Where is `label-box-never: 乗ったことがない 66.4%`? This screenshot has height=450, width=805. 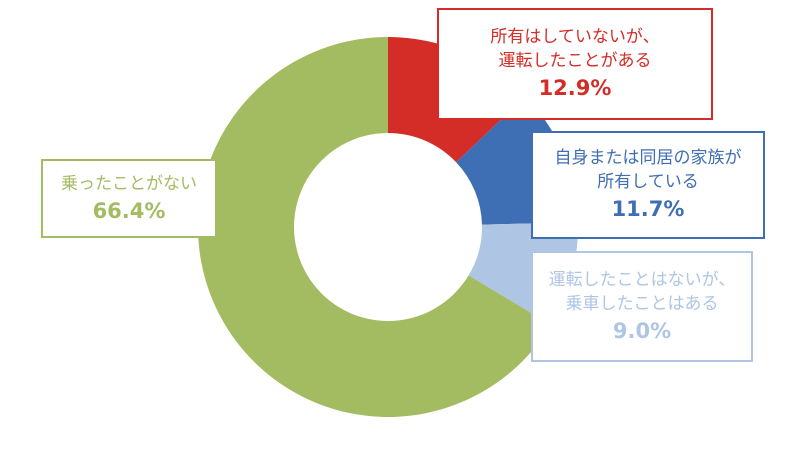 label-box-never: 乗ったことがない 66.4% is located at coordinates (129, 198).